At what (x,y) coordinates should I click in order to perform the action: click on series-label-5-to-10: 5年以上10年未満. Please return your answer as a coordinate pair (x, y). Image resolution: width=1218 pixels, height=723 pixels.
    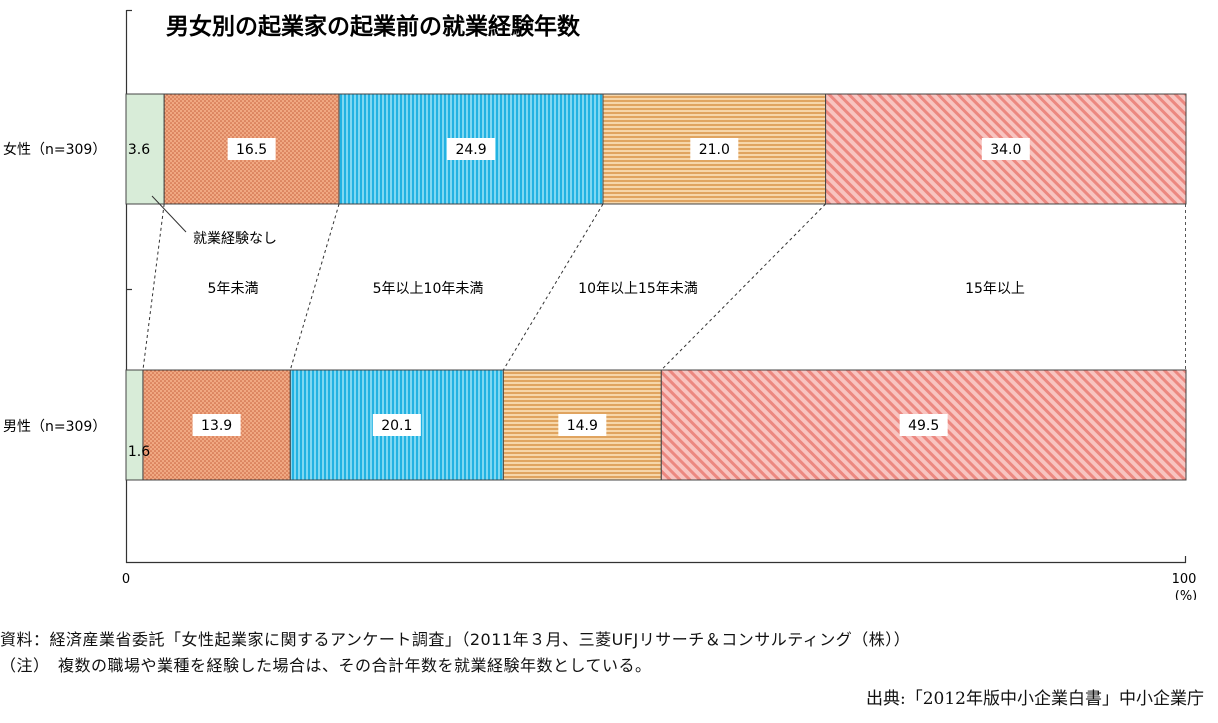
    Looking at the image, I should click on (428, 289).